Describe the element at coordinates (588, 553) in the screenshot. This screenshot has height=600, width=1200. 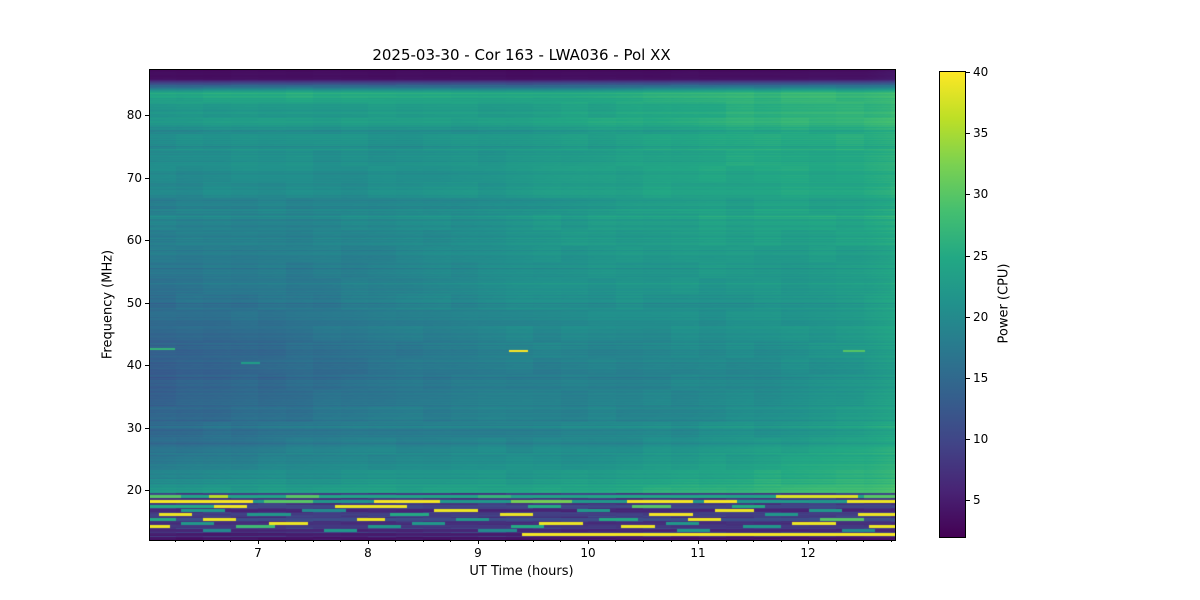
I see `x-tick-label: 10` at that location.